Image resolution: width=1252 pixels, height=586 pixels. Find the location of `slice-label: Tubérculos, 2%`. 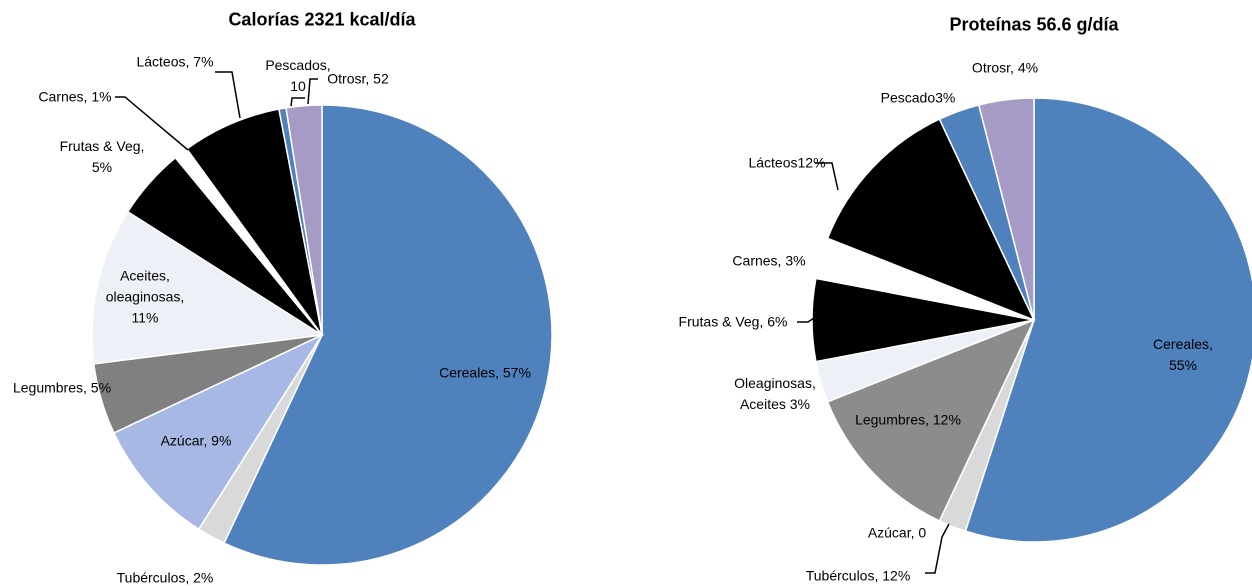

slice-label: Tubérculos, 2% is located at coordinates (165, 577).